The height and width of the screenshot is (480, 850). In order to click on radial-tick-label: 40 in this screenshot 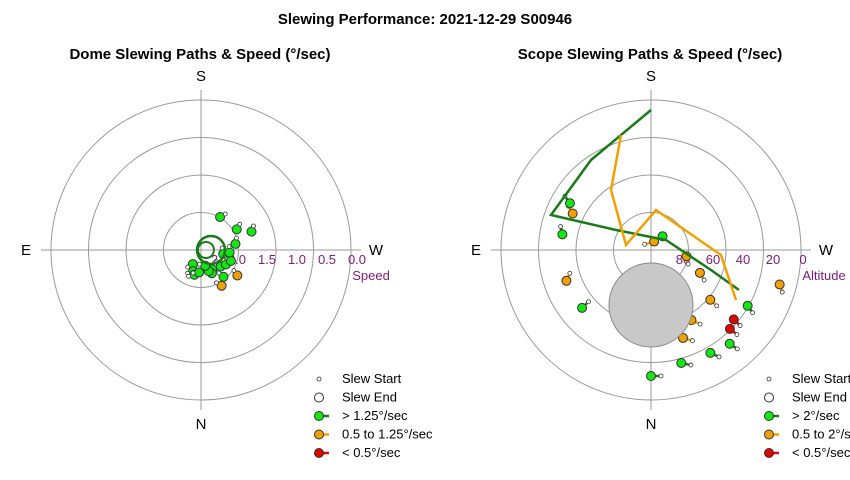, I will do `click(743, 259)`.